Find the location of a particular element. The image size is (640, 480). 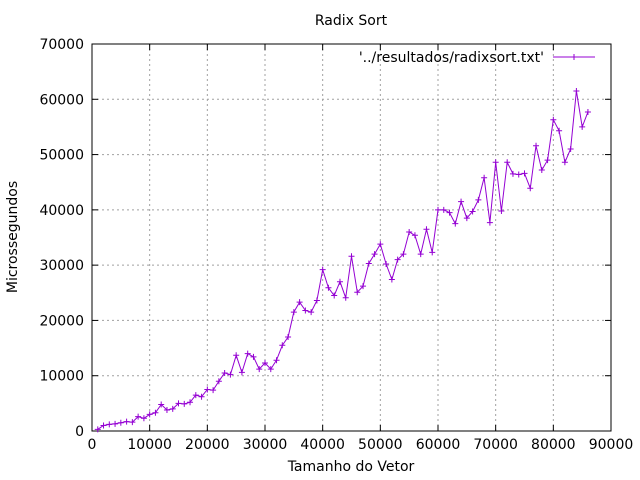

y-tick-label: 50000 is located at coordinates (61, 156).